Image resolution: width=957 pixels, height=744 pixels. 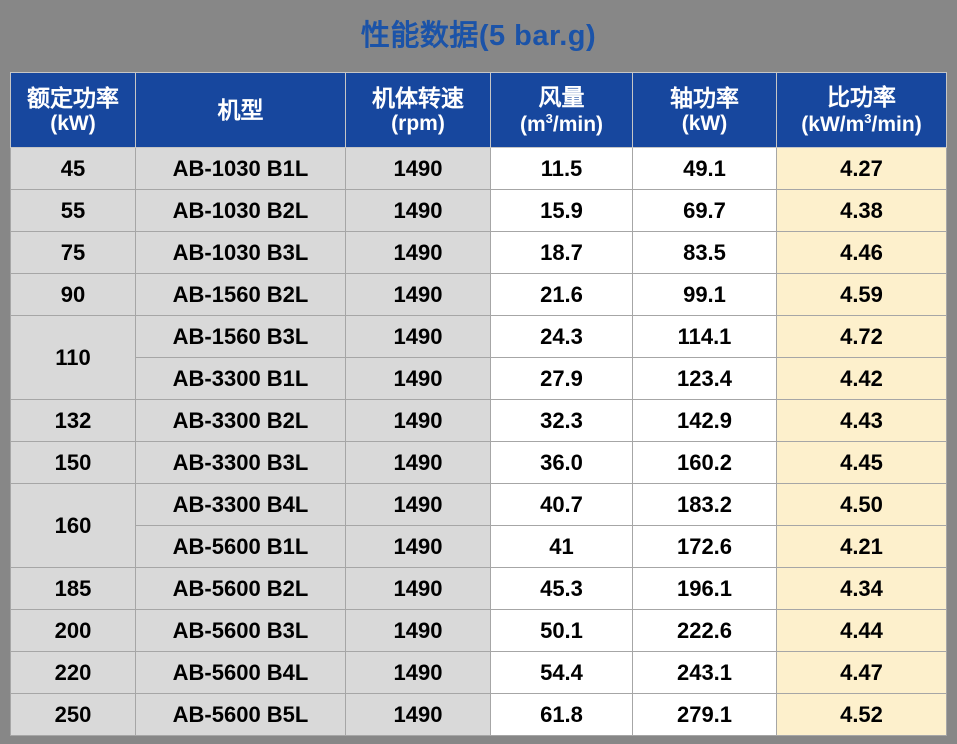 I want to click on cell-power: 45, so click(x=73, y=168).